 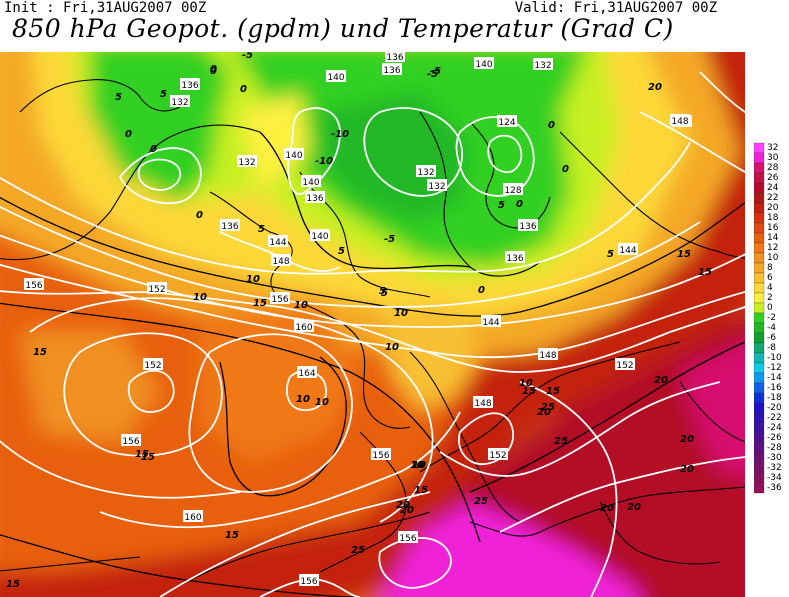 What do you see at coordinates (772, 148) in the screenshot?
I see `legend-label: 32` at bounding box center [772, 148].